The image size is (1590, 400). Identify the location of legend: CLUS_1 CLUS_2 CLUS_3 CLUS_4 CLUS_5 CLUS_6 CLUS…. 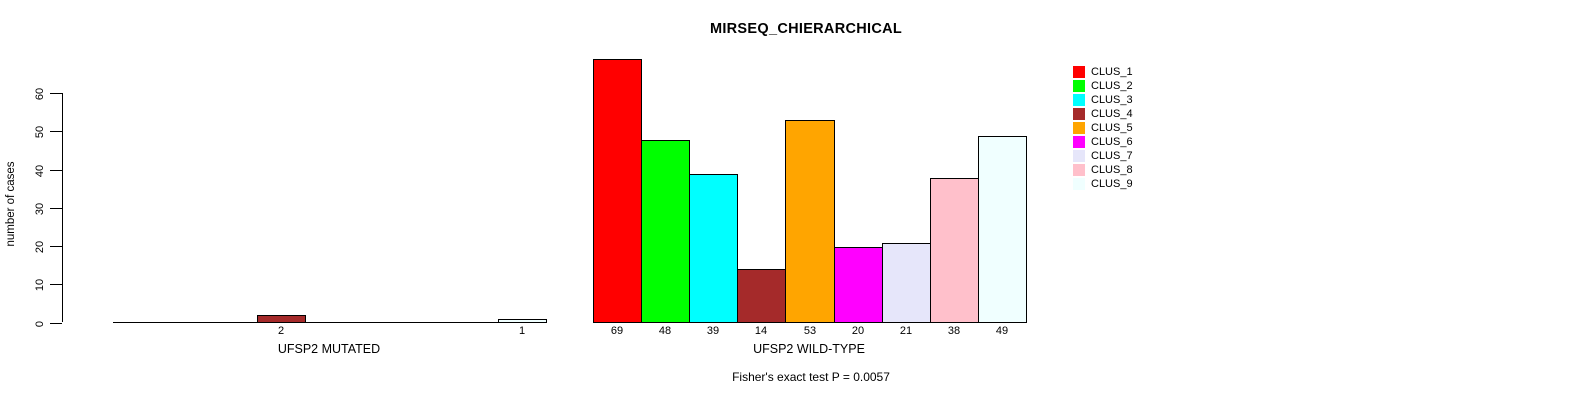
(1103, 128).